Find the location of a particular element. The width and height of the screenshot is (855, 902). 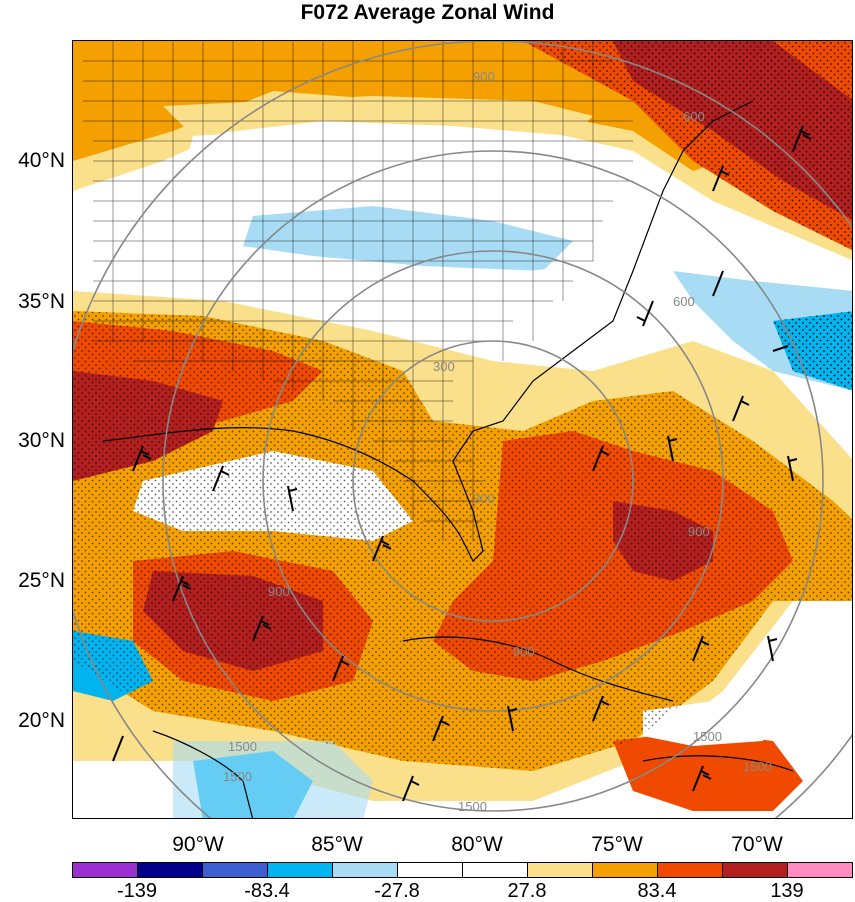

colorbar-label: -27.8 is located at coordinates (397, 891).